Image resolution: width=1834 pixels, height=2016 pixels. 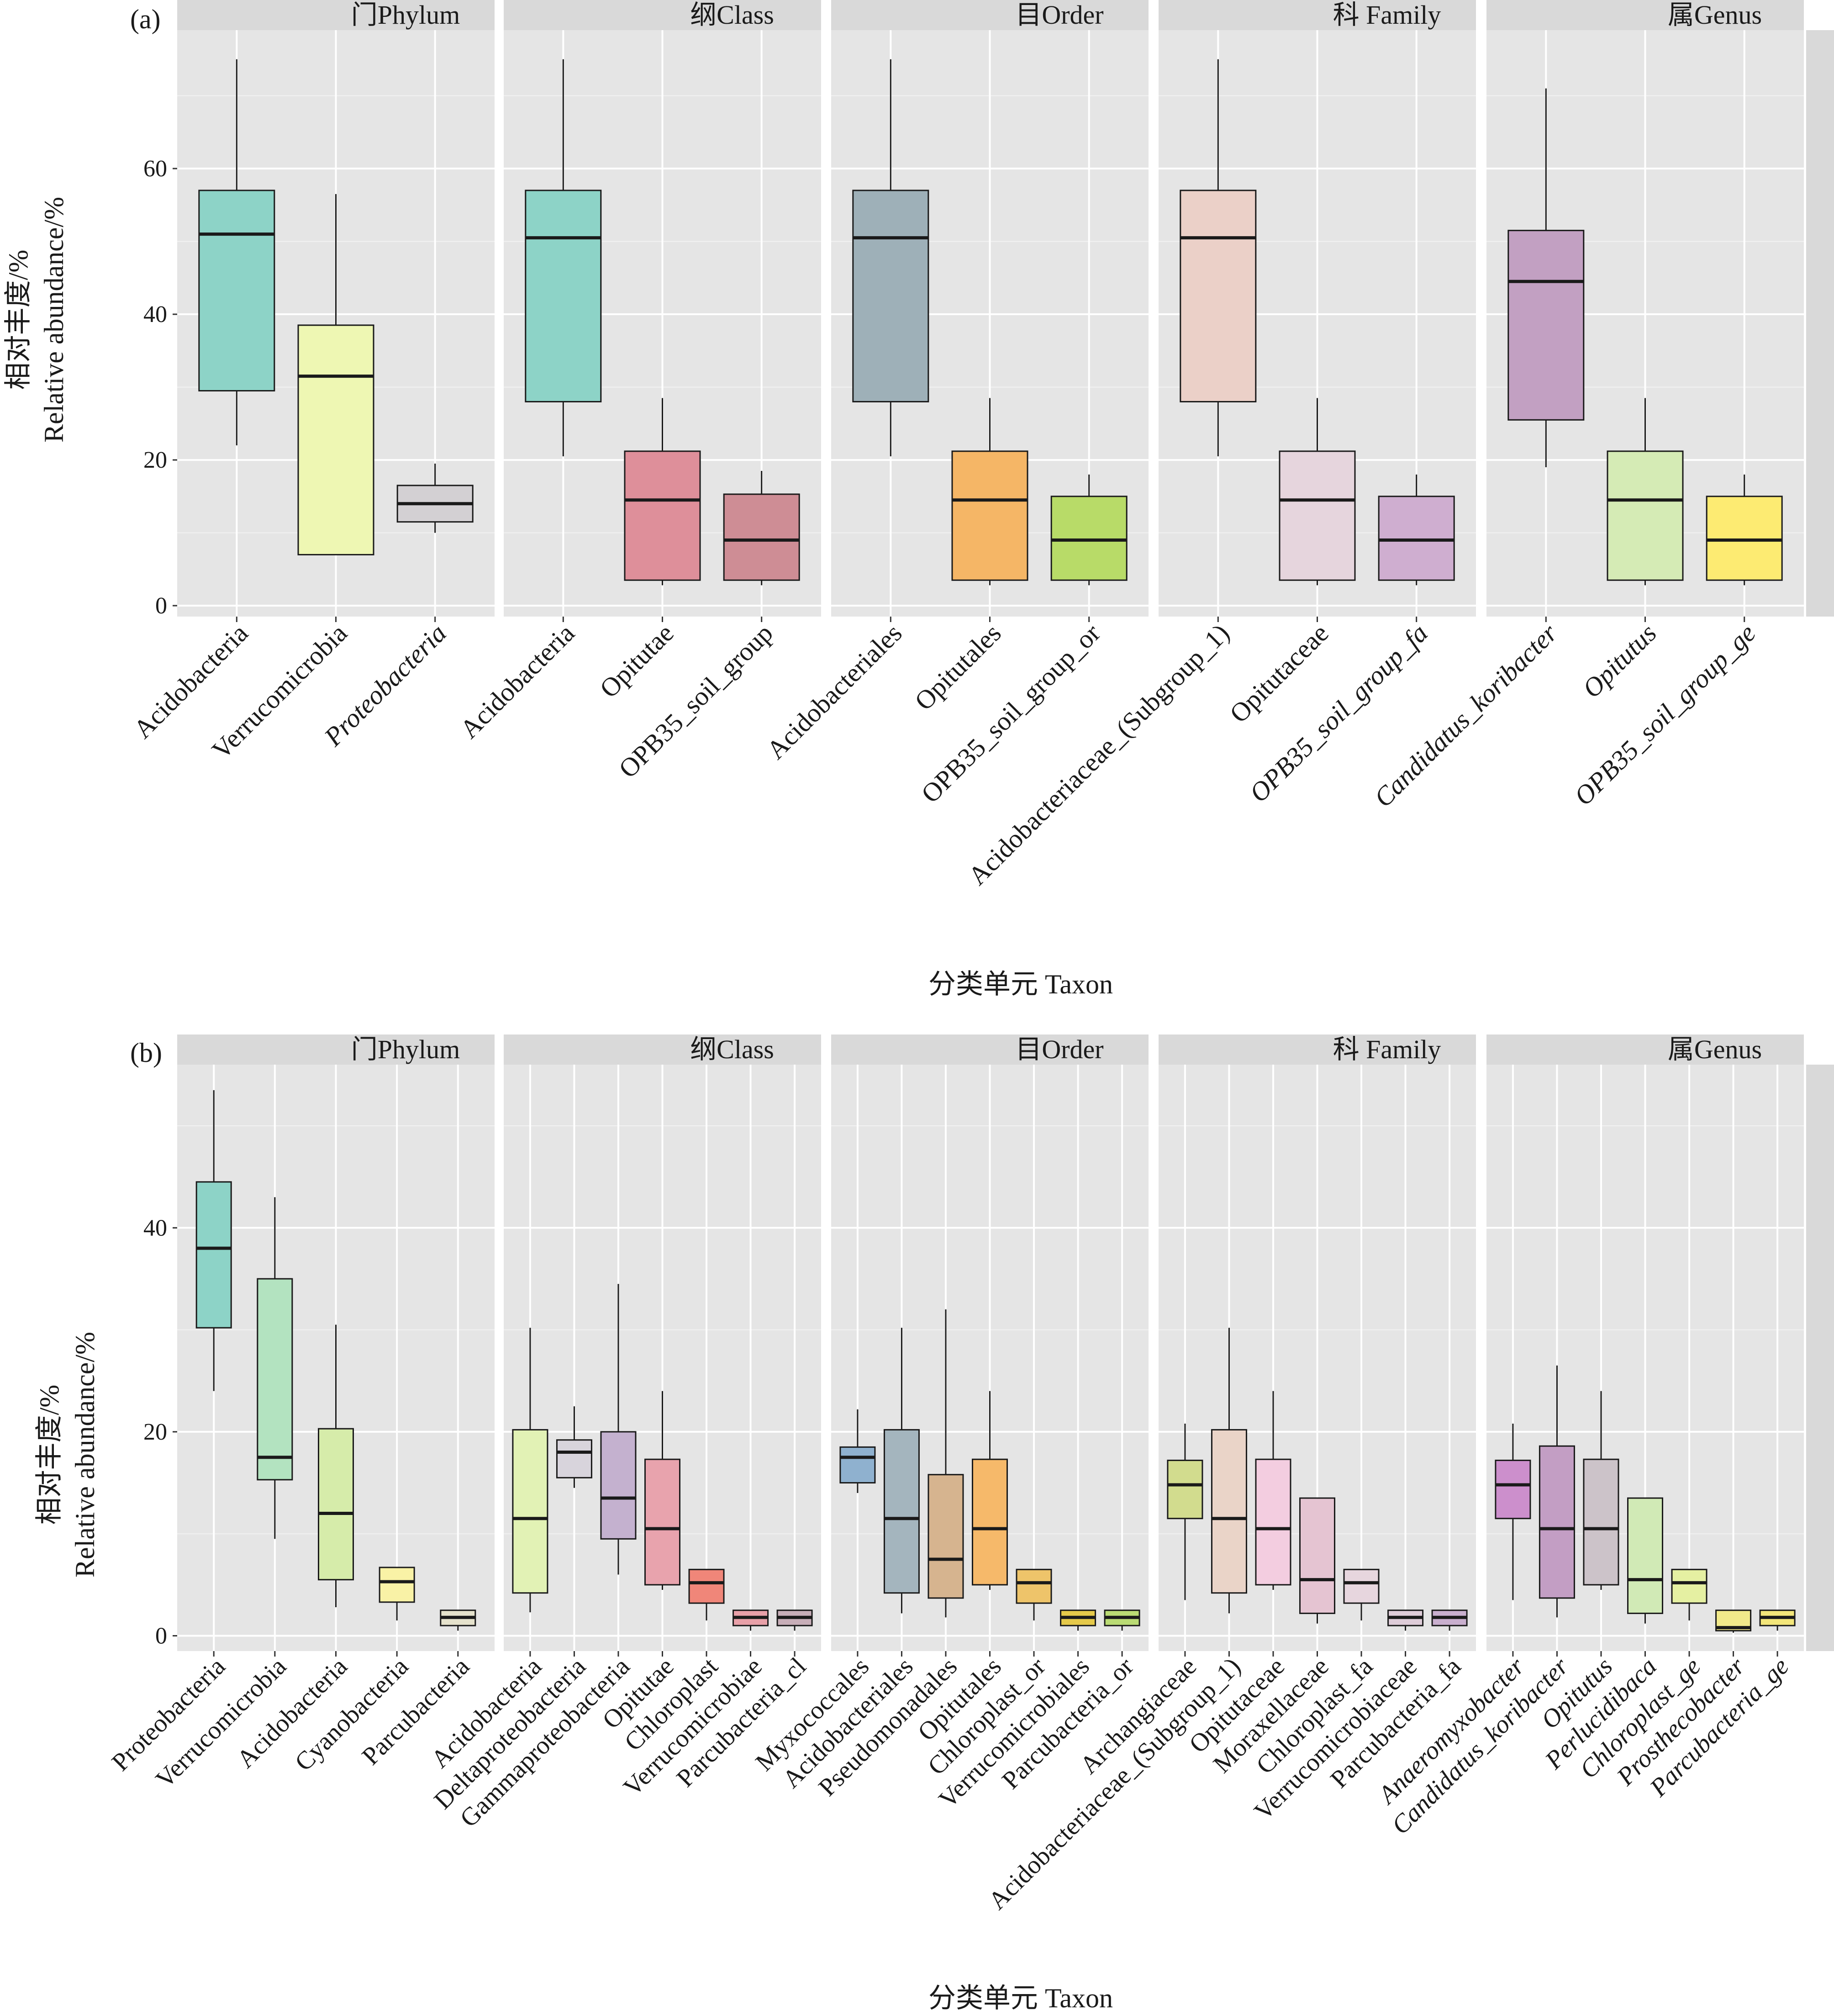 What do you see at coordinates (1480, 1746) in the screenshot?
I see `category-label: Candidatus_koribacter` at bounding box center [1480, 1746].